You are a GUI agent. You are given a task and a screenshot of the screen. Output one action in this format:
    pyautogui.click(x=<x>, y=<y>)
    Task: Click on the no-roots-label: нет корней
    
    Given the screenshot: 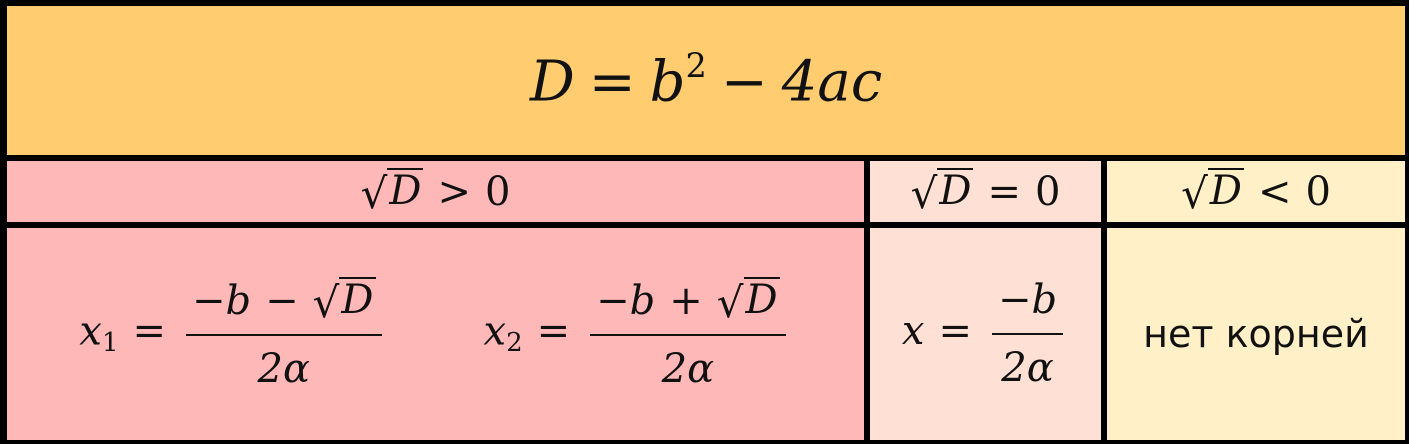 What is the action you would take?
    pyautogui.click(x=1256, y=334)
    